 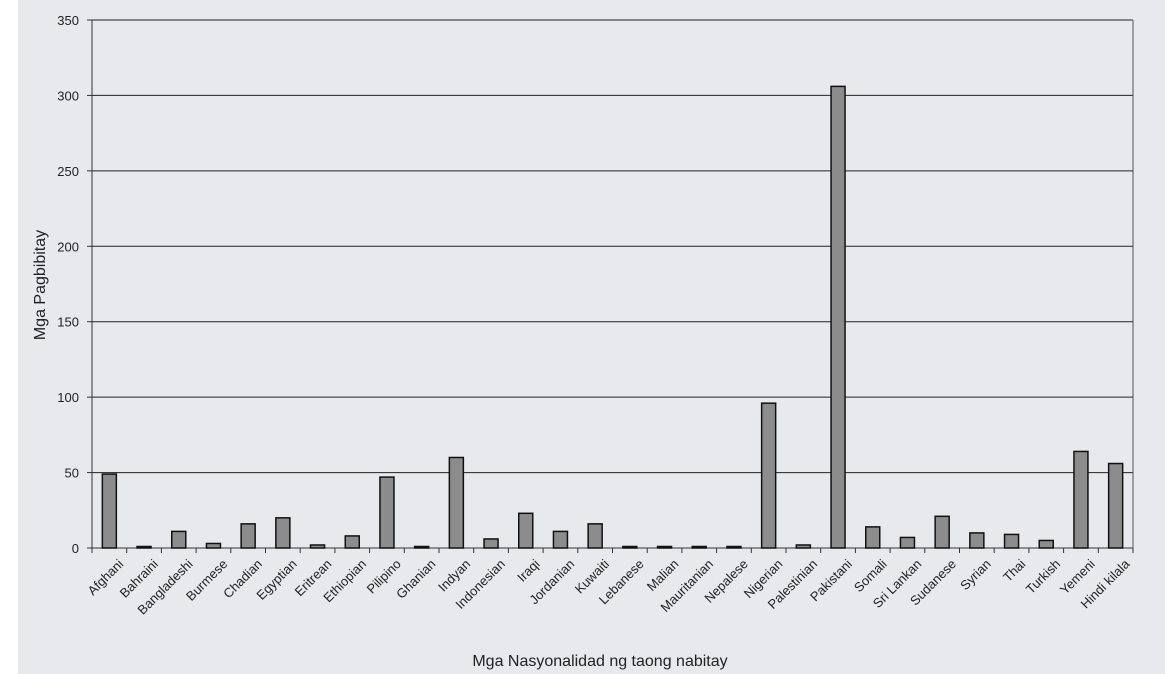 What do you see at coordinates (72, 473) in the screenshot?
I see `y-tick-label: 50` at bounding box center [72, 473].